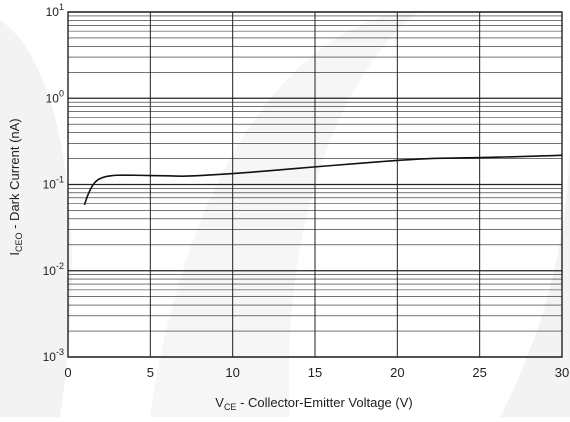 The width and height of the screenshot is (570, 422). I want to click on x-tick-label: 0, so click(67, 372).